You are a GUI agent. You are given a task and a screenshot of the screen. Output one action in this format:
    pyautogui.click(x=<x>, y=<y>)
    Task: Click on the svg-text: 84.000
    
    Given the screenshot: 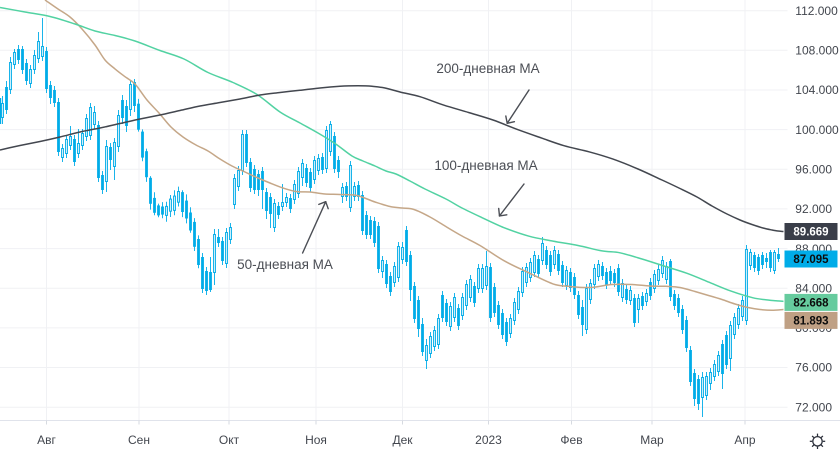 What is the action you would take?
    pyautogui.click(x=813, y=288)
    